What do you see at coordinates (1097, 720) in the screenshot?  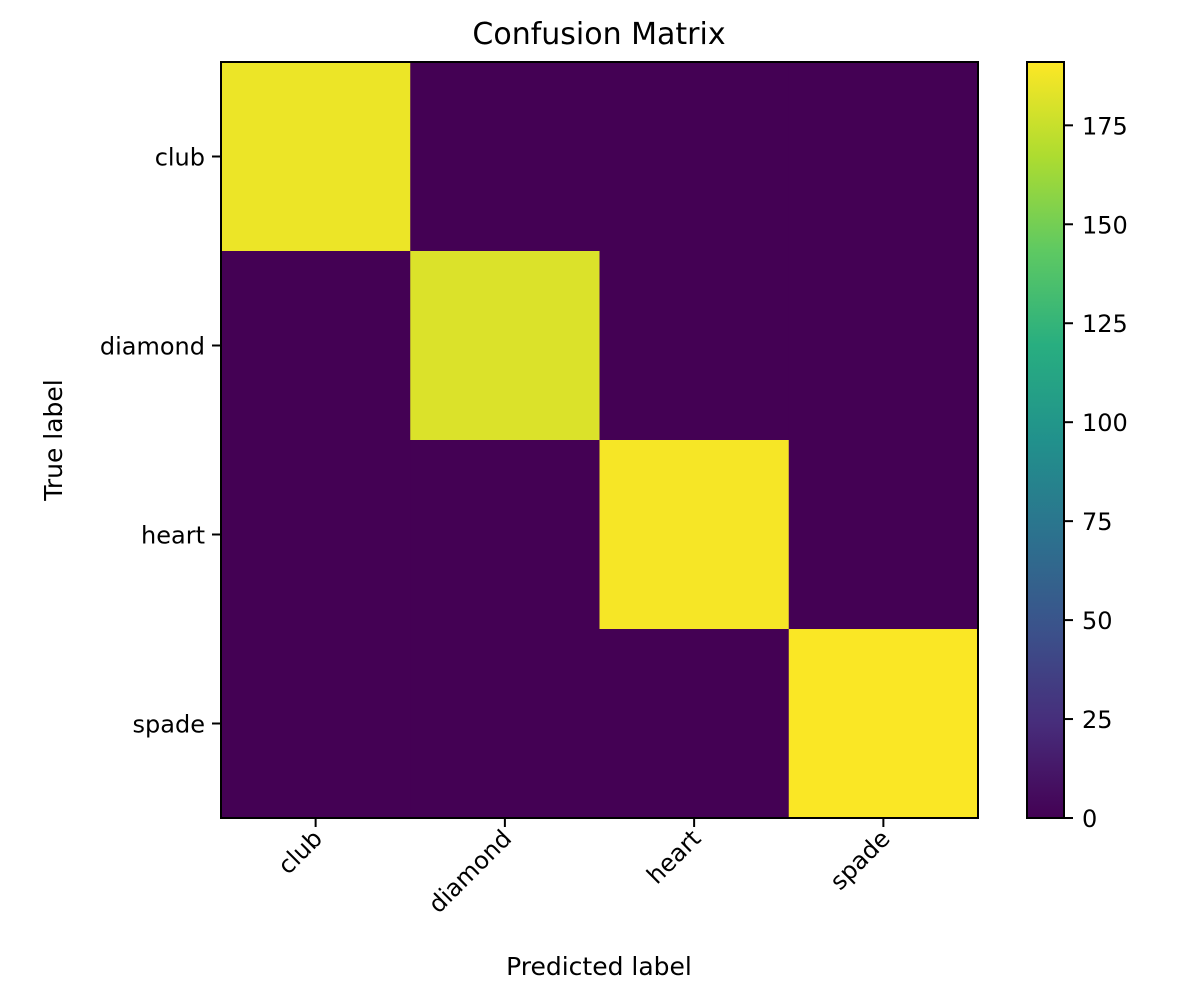 I see `colorbar-tick-label: 25` at bounding box center [1097, 720].